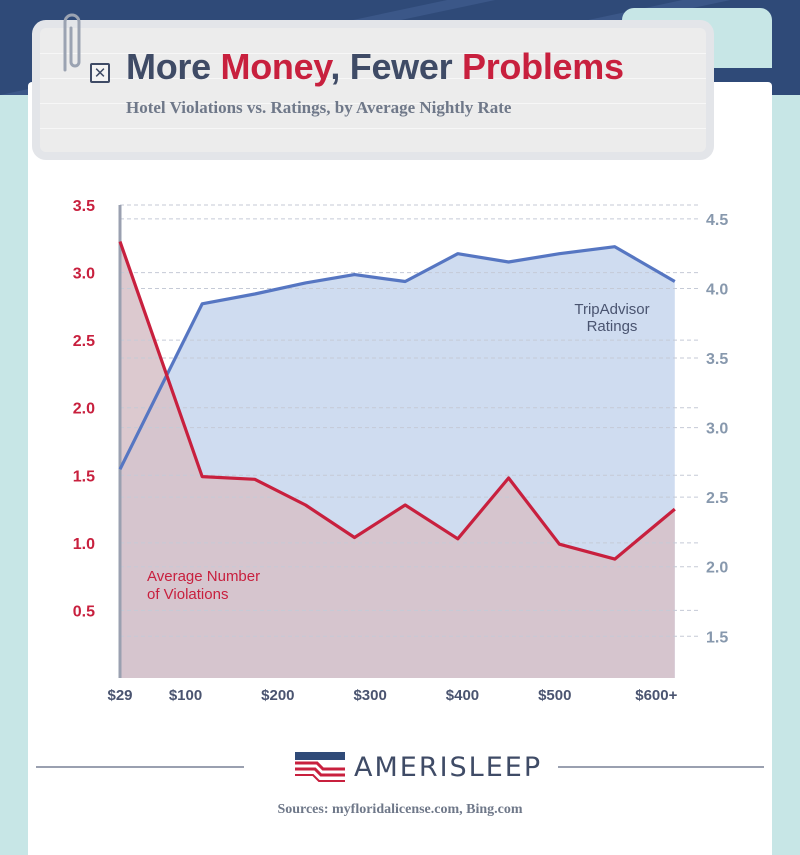  I want to click on ratings-label-line: Ratings, so click(612, 326).